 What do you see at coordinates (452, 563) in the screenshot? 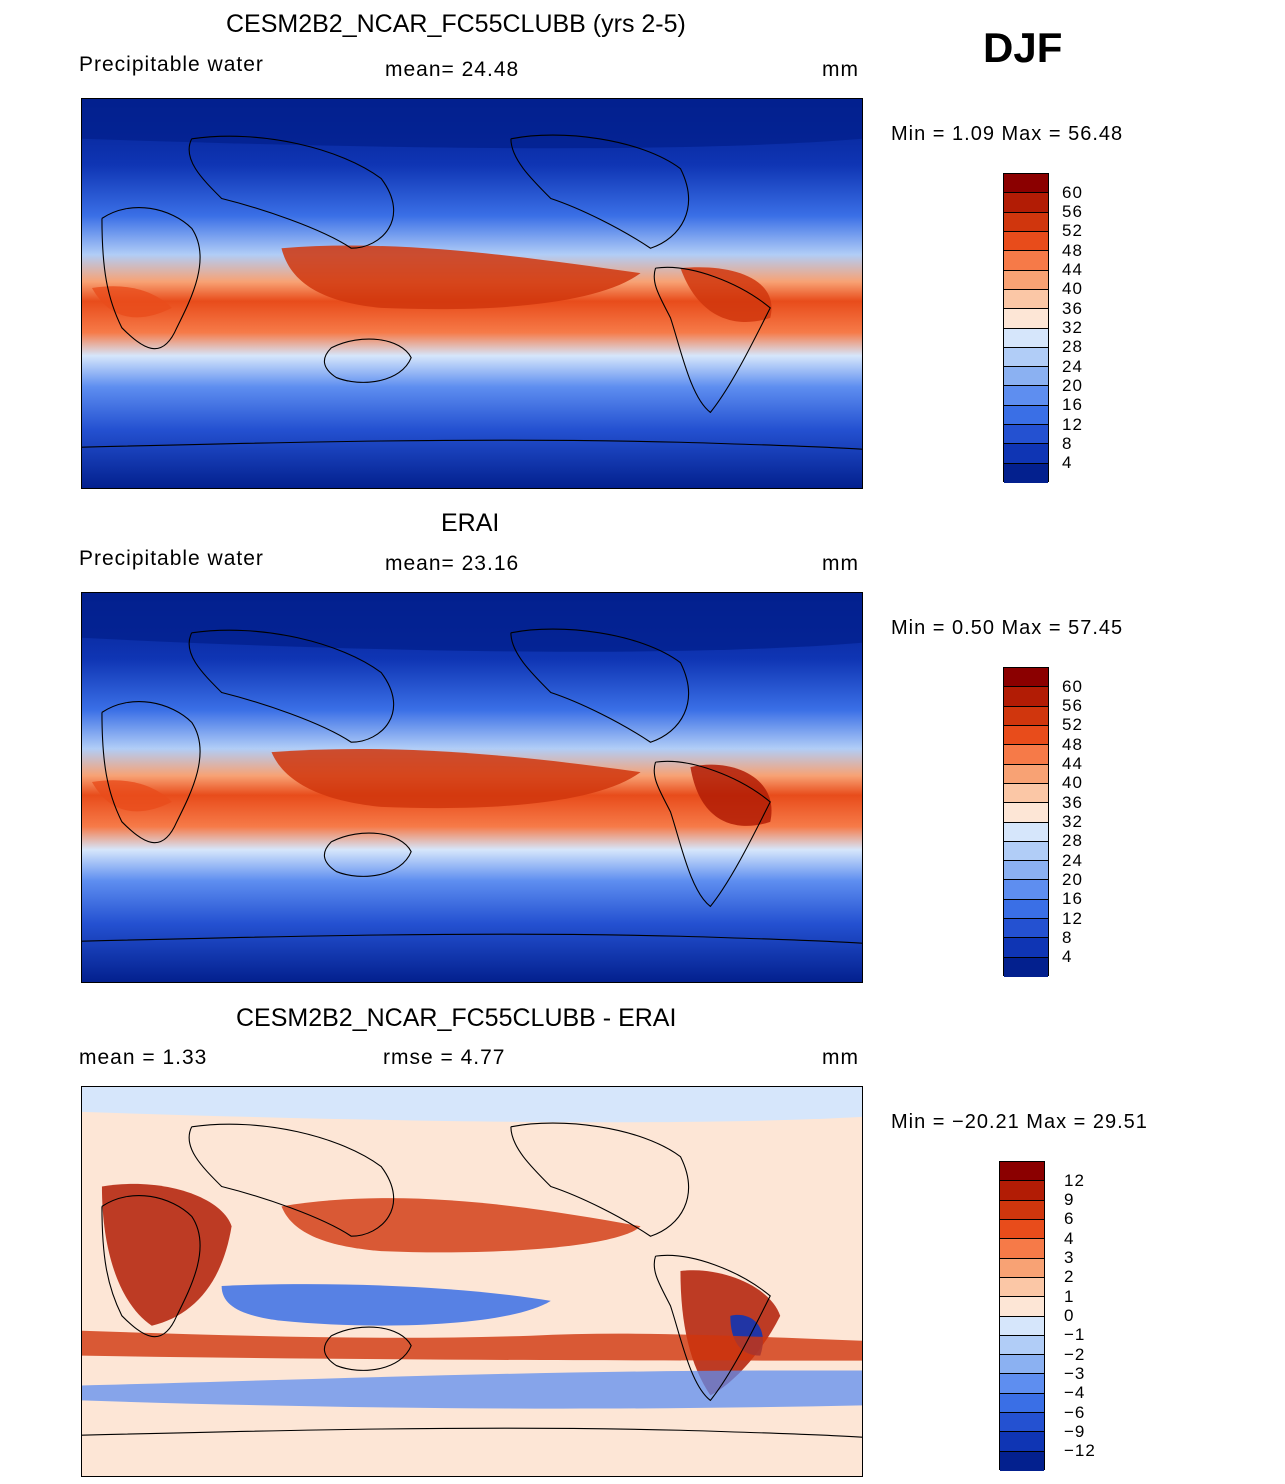
I see `panel-mean-label: mean= 23.16` at bounding box center [452, 563].